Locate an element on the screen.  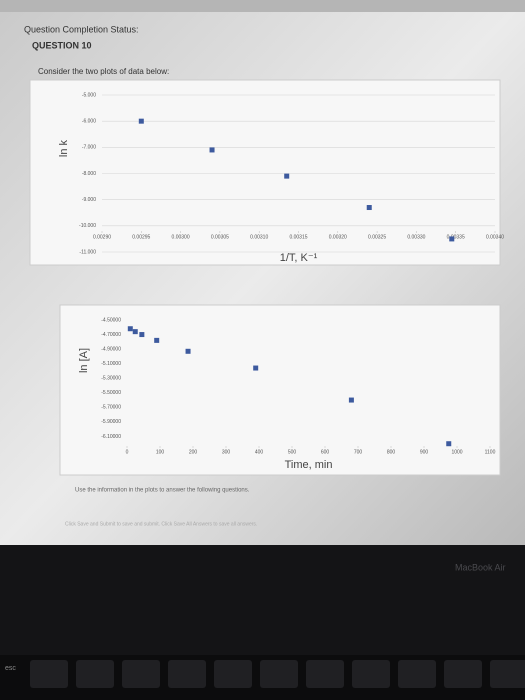
keys is located at coordinates (277, 674).